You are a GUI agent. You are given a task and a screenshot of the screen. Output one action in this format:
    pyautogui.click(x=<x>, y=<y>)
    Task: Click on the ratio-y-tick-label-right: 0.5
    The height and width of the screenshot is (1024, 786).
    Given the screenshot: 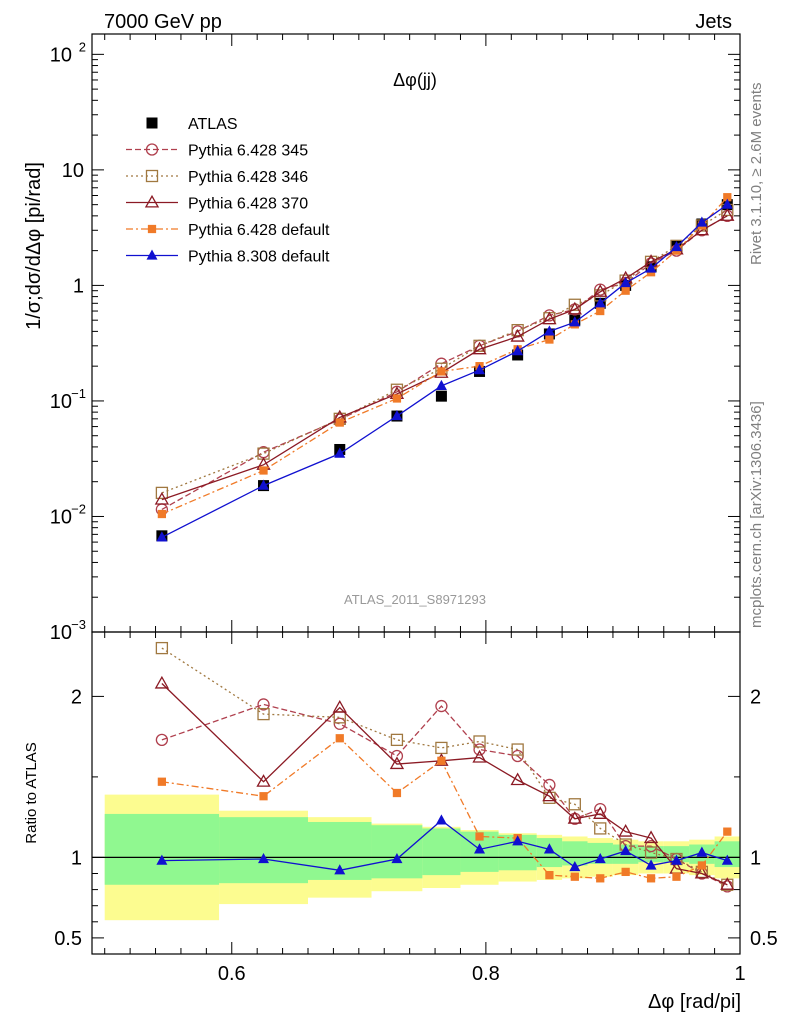 What is the action you would take?
    pyautogui.click(x=764, y=939)
    